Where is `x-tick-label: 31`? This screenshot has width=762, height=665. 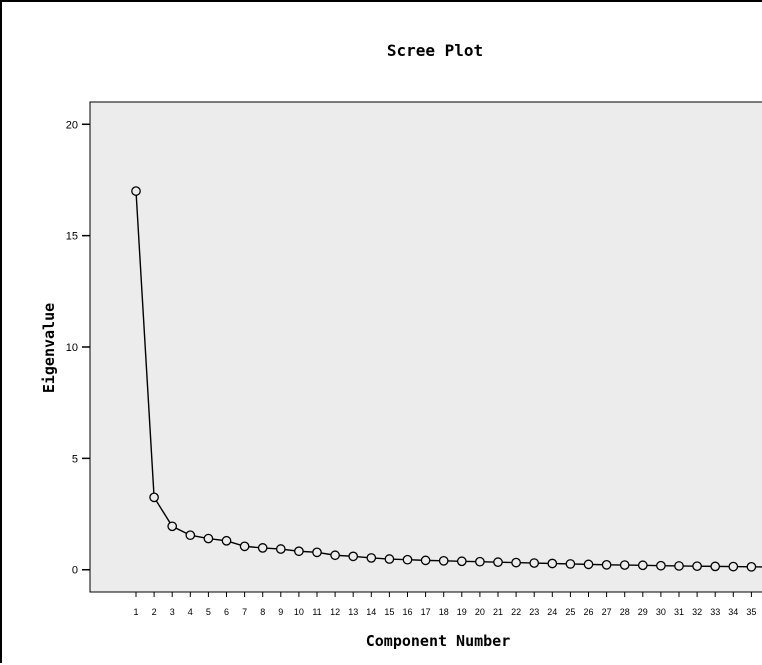 x-tick-label: 31 is located at coordinates (679, 612).